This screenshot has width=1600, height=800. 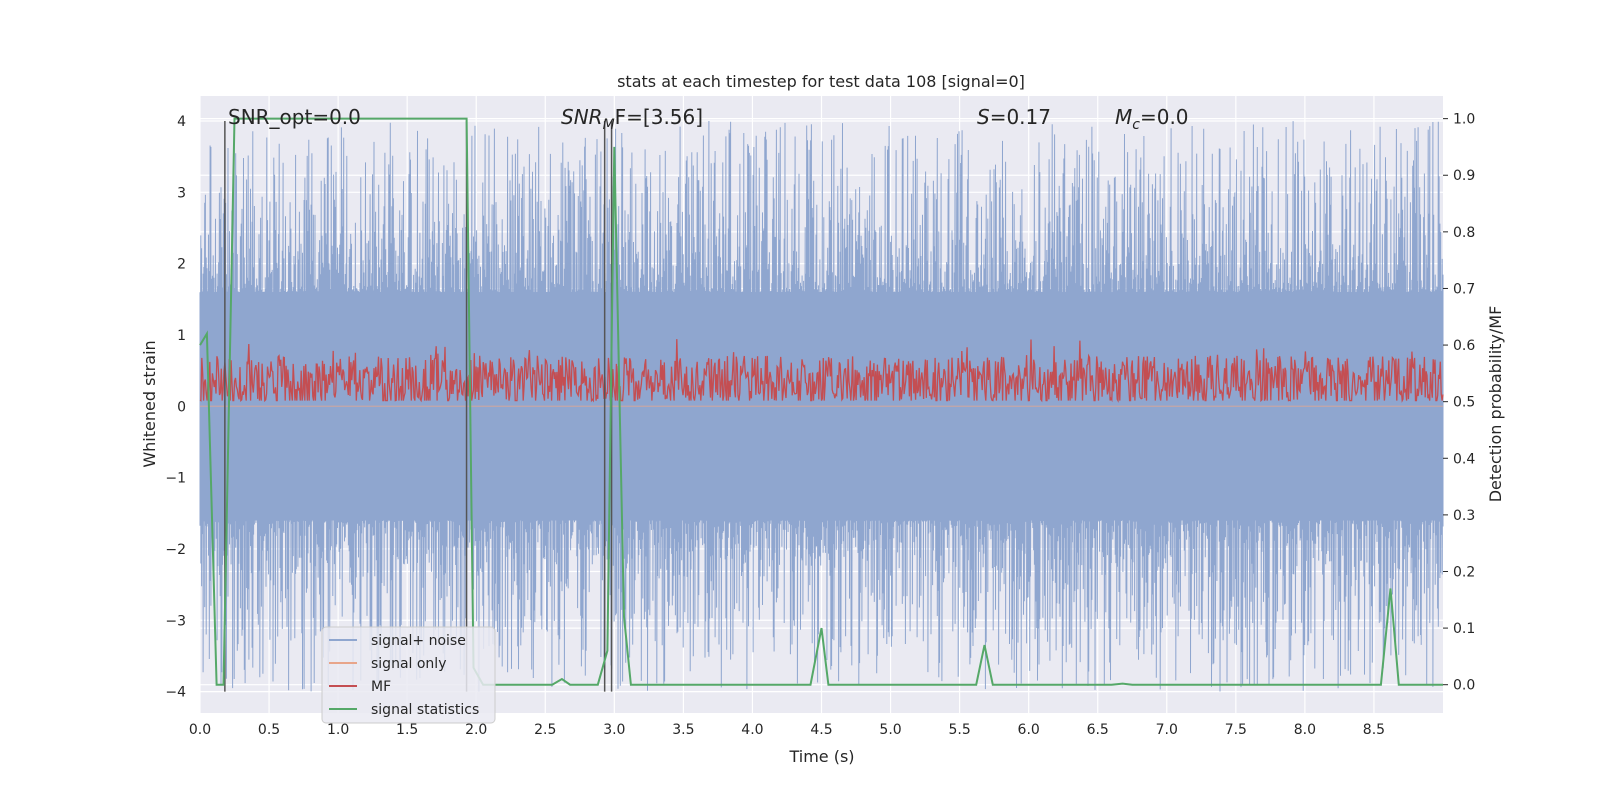 What do you see at coordinates (200, 730) in the screenshot?
I see `x-tick-label: 0.0` at bounding box center [200, 730].